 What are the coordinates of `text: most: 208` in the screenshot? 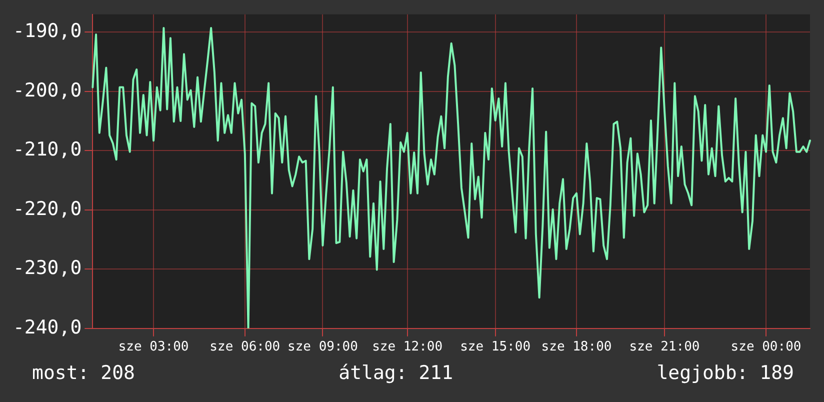 It's located at (83, 373).